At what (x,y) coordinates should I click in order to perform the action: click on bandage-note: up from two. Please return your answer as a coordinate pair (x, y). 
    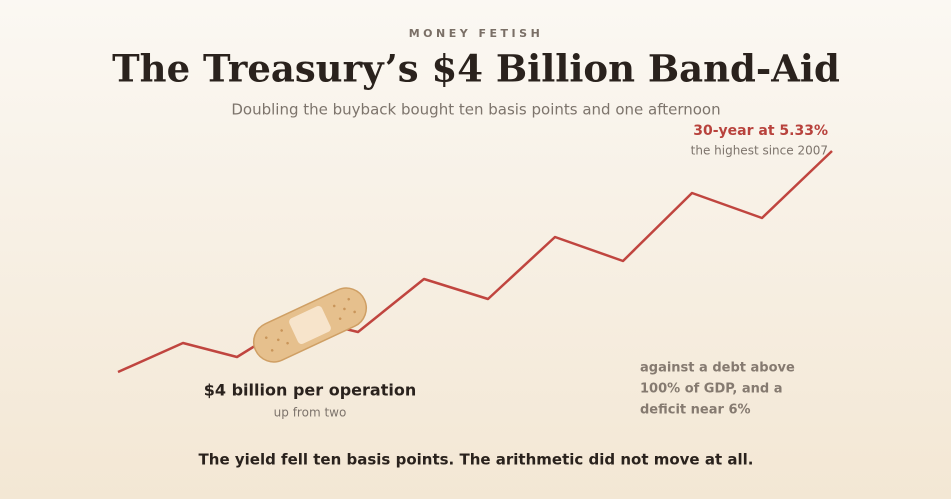
    Looking at the image, I should click on (310, 413).